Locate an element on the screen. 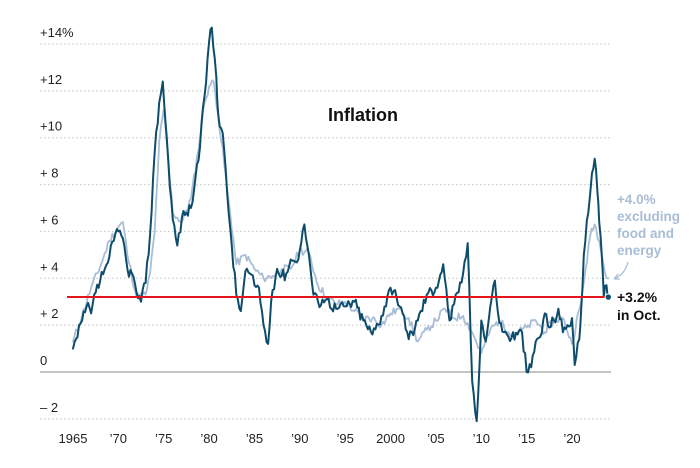 This screenshot has height=468, width=700. core-annotation-arrow is located at coordinates (621, 270).